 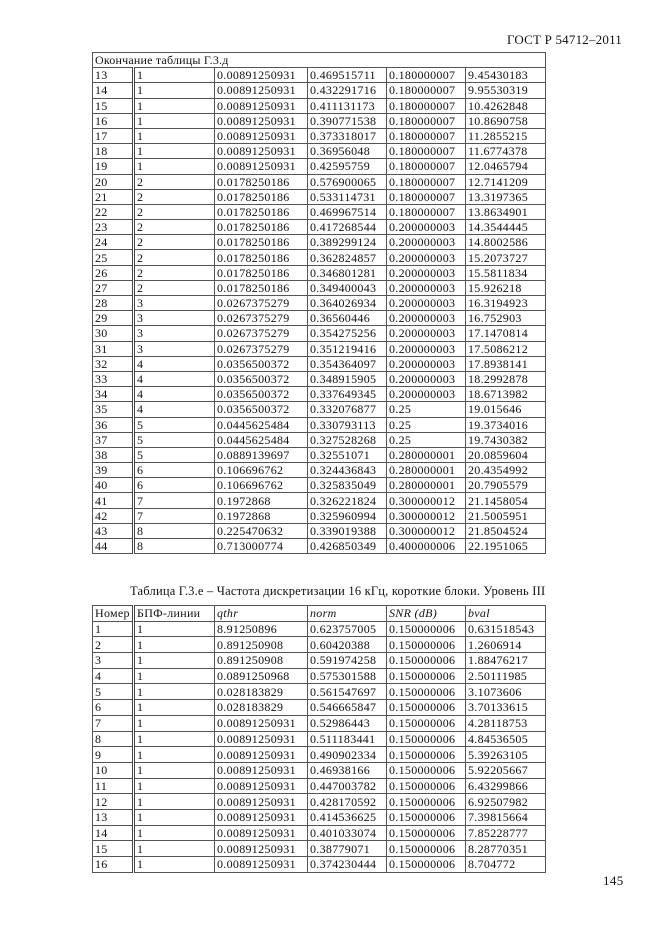 What do you see at coordinates (347, 136) in the screenshot?
I see `table-cell: 0.373318017` at bounding box center [347, 136].